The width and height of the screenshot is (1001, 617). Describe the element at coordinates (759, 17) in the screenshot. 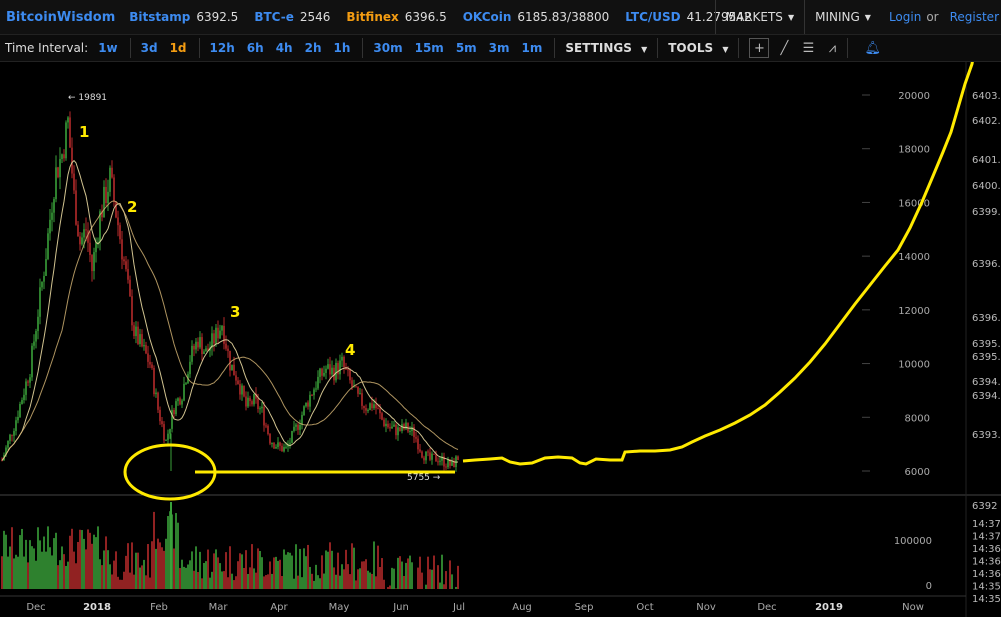

I see `markets-menu: MARKETS ▼` at that location.